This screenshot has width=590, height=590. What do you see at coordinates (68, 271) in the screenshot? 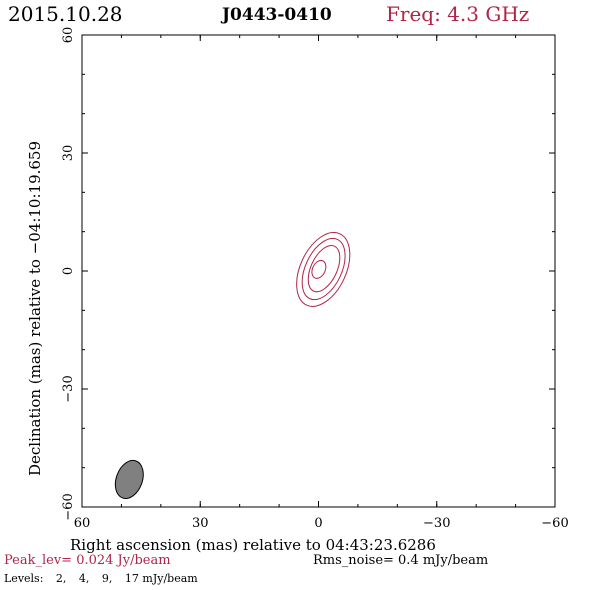
I see `y-tick-label: 0` at bounding box center [68, 271].